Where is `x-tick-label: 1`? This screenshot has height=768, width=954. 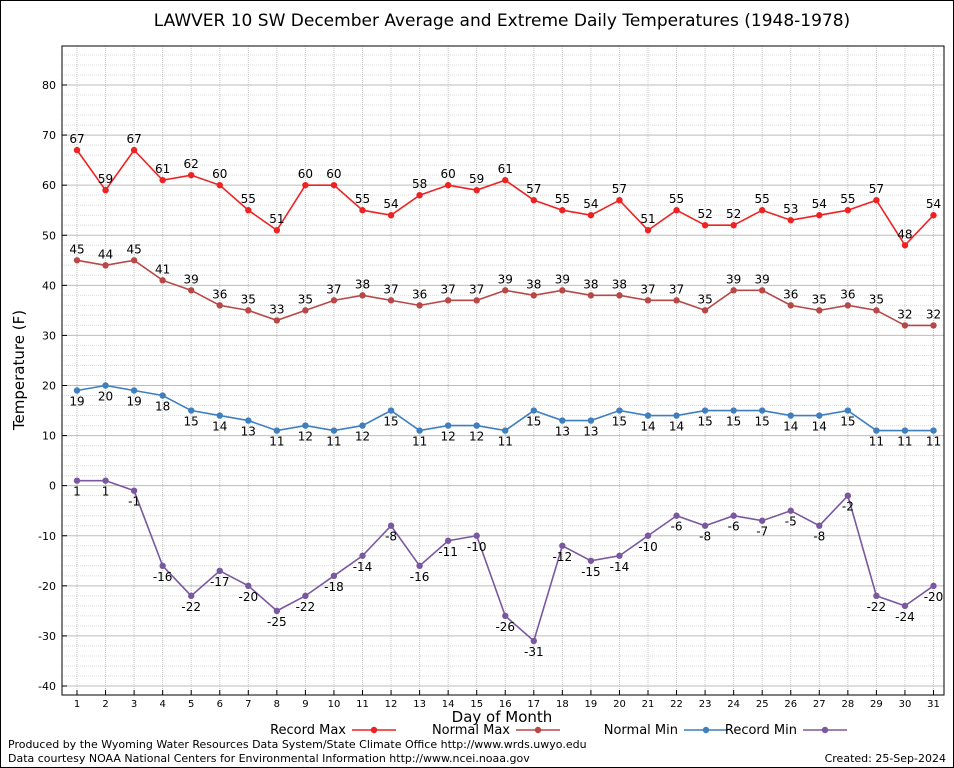 x-tick-label: 1 is located at coordinates (77, 704).